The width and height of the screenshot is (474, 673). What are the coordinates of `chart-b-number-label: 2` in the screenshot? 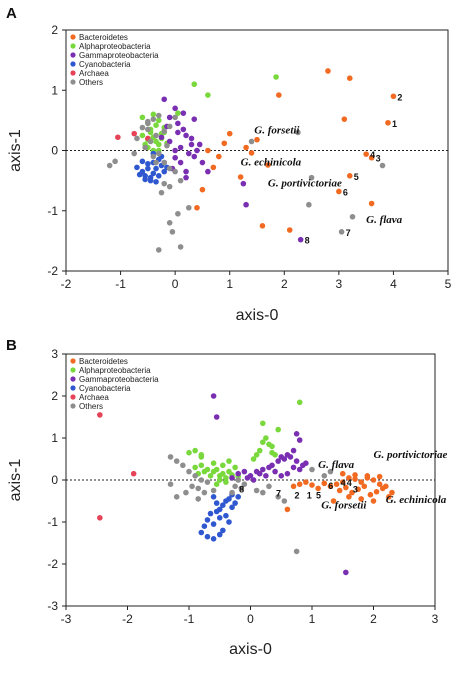 It's located at (296, 496).